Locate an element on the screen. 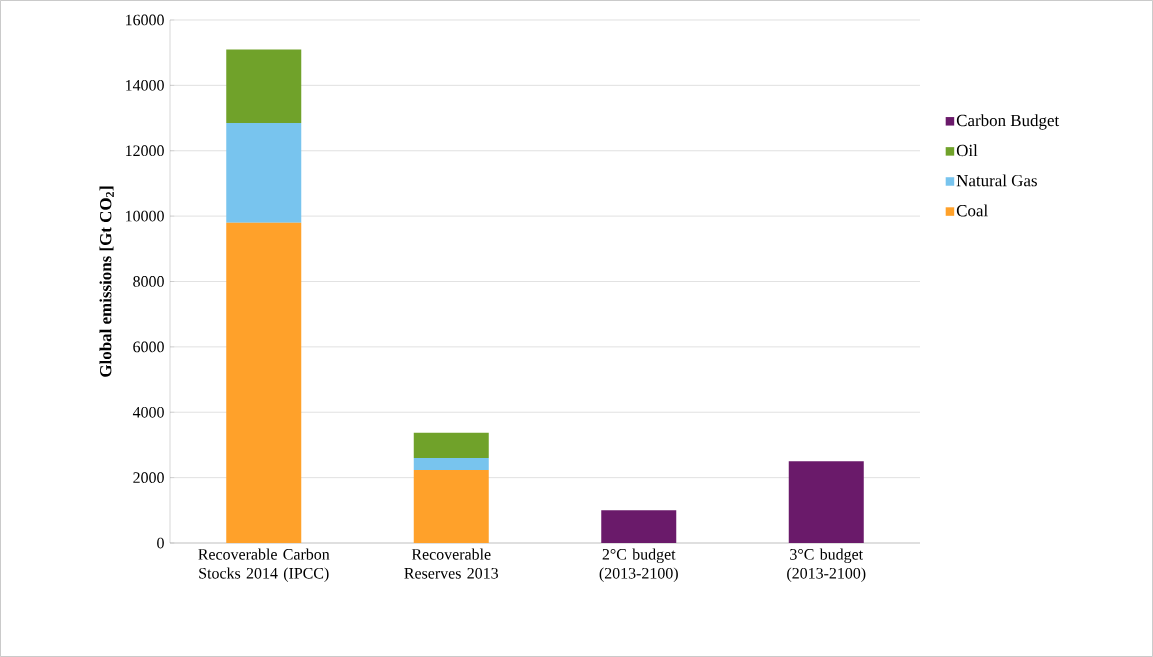 The height and width of the screenshot is (657, 1153). y-tick-label: 14000 is located at coordinates (145, 85).